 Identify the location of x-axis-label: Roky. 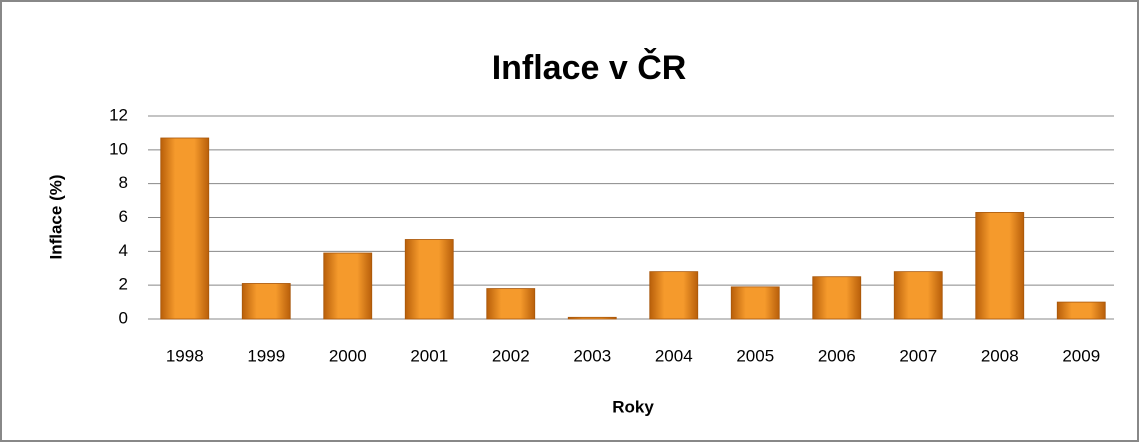
(633, 406).